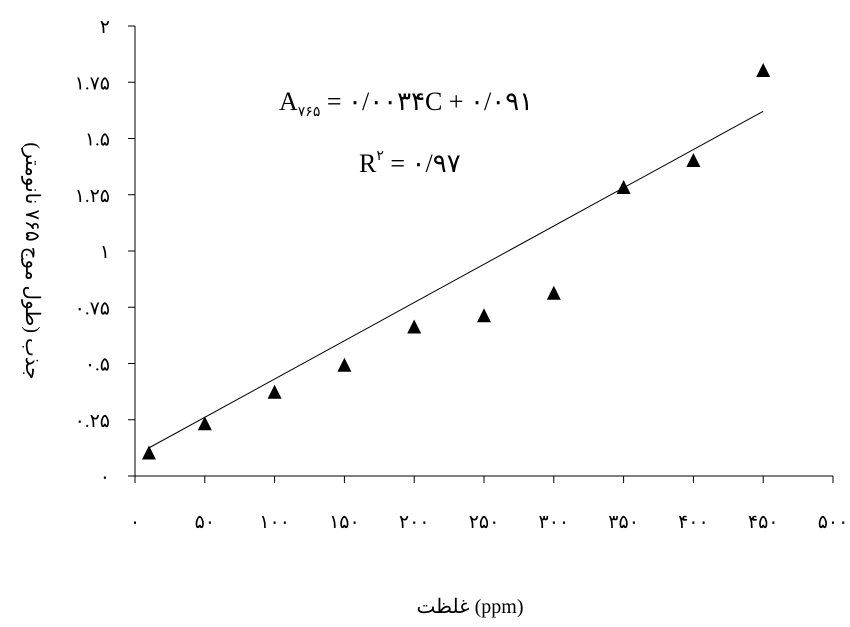 This screenshot has height=627, width=850. I want to click on y-tick-label: ۰.۵, so click(97, 365).